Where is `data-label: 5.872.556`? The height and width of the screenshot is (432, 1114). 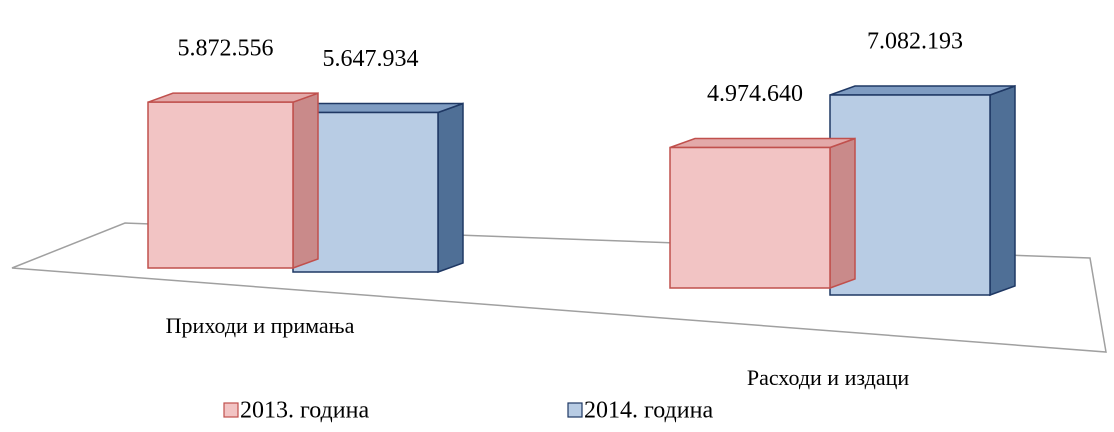 data-label: 5.872.556 is located at coordinates (226, 49).